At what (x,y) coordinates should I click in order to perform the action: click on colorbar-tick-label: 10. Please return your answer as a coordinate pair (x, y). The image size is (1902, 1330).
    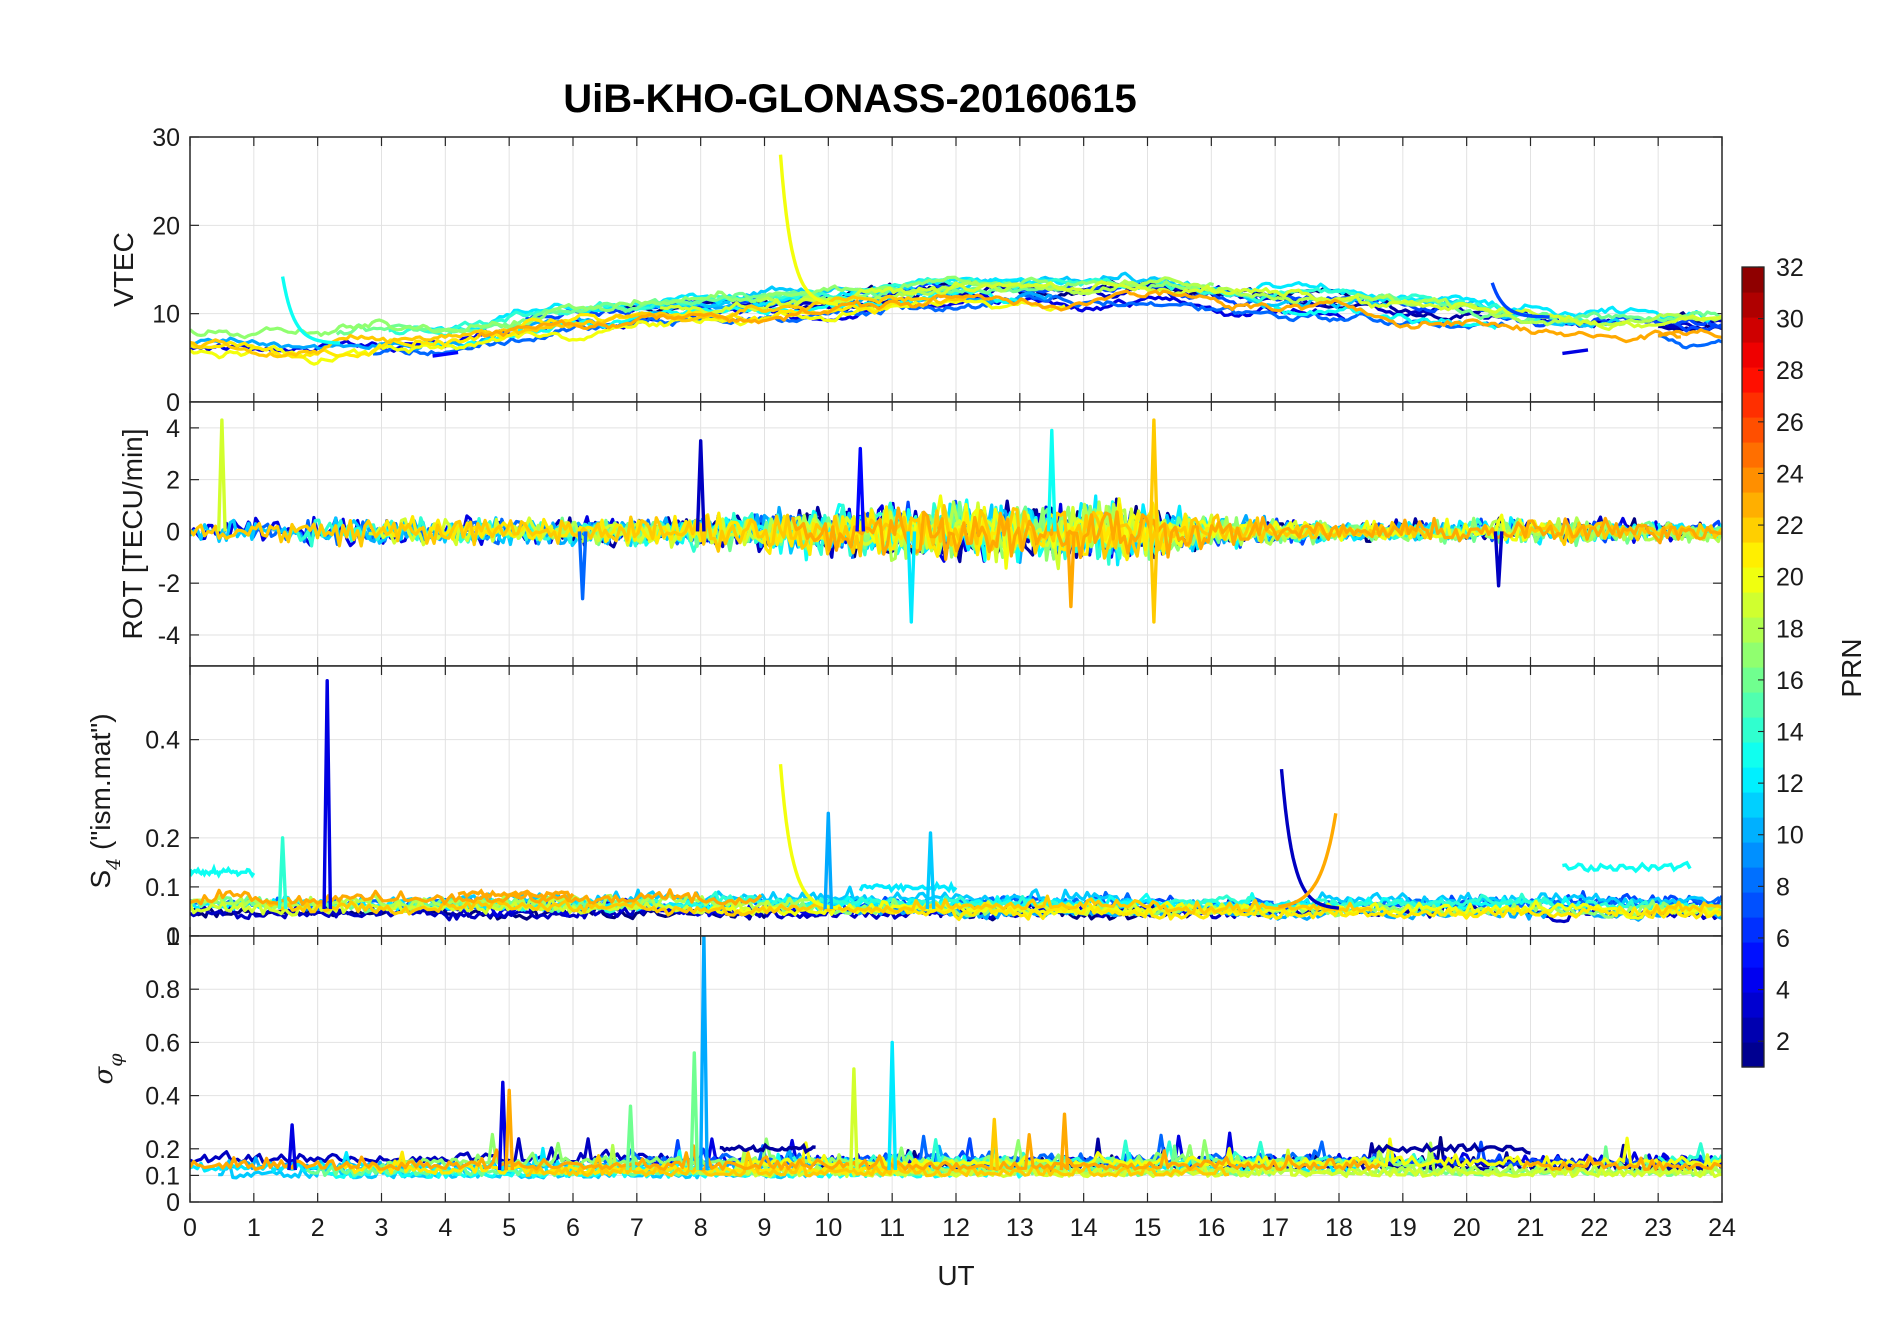
    Looking at the image, I should click on (1790, 836).